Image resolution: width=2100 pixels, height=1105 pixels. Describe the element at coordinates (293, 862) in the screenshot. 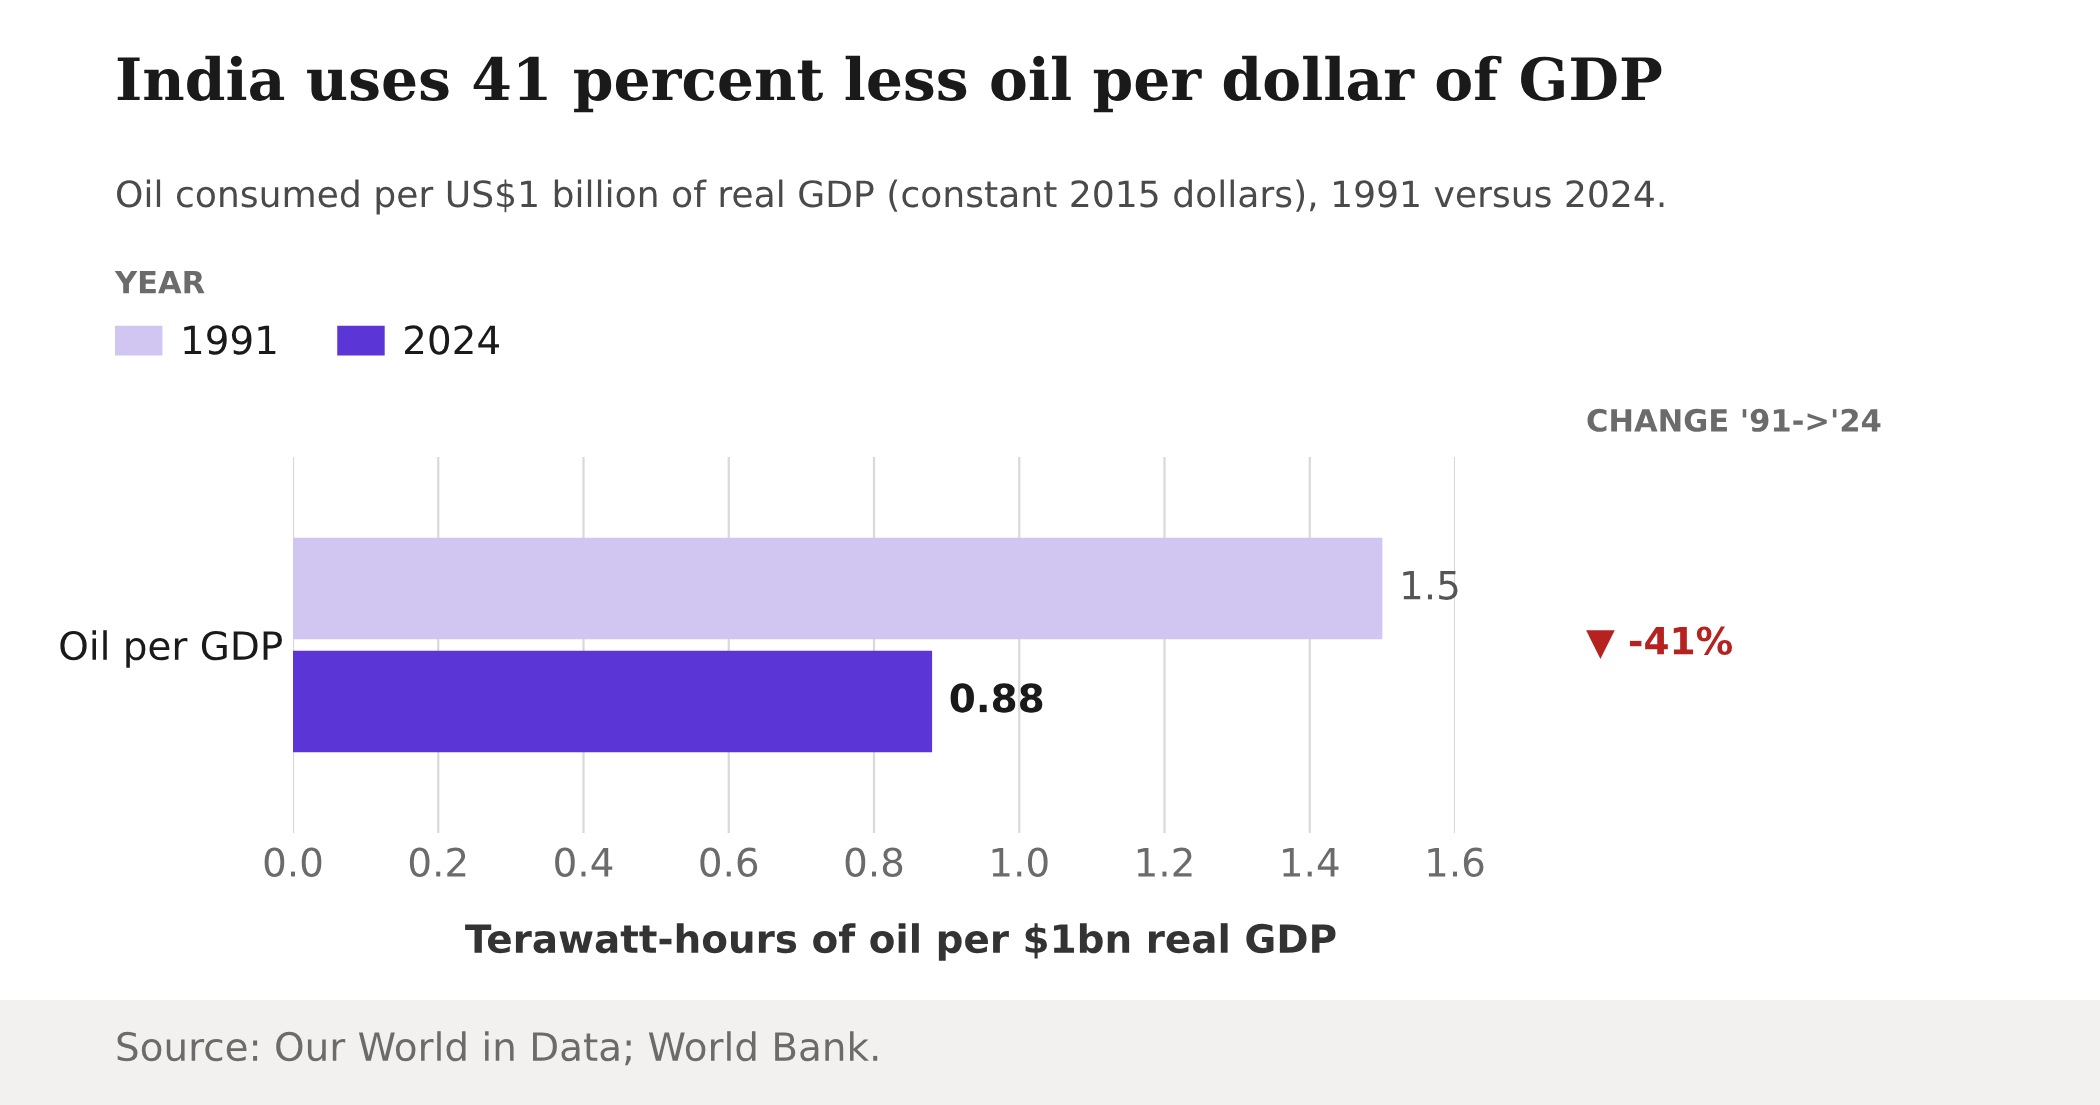

I see `x-tick-label: 0.0` at that location.